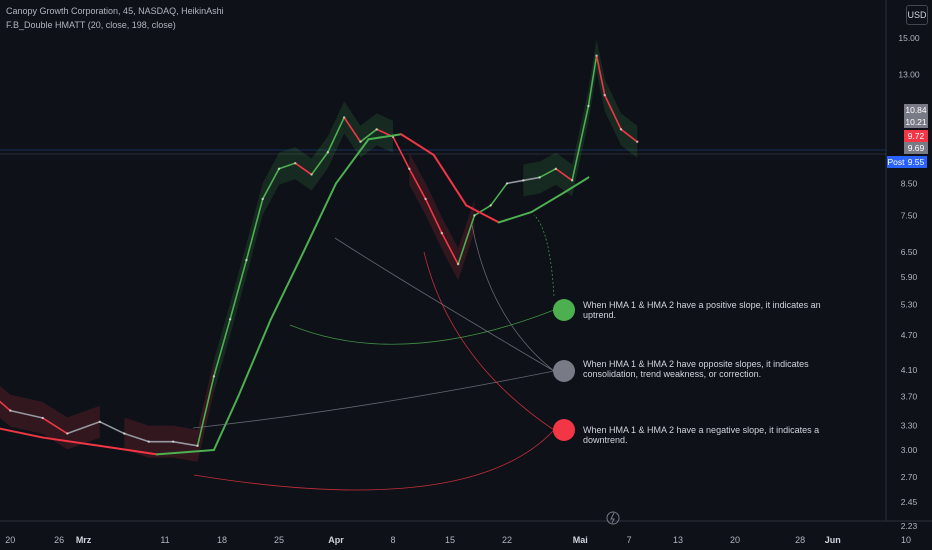 This screenshot has height=550, width=932. I want to click on y-tick-label: 7.50, so click(909, 215).